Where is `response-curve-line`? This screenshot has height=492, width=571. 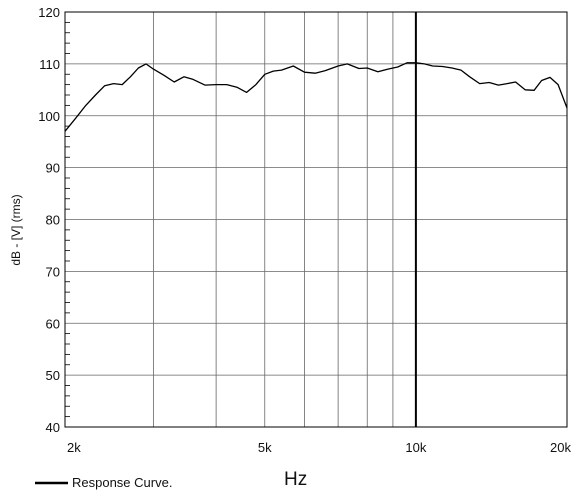
response-curve-line is located at coordinates (316, 97).